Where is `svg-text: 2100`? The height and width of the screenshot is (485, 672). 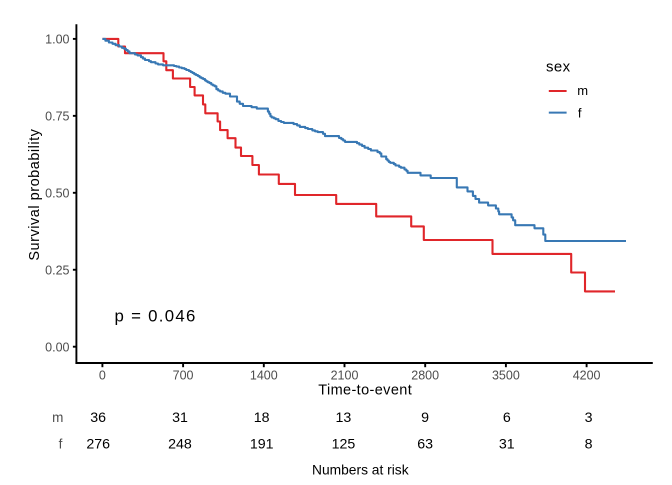 svg-text: 2100 is located at coordinates (345, 376).